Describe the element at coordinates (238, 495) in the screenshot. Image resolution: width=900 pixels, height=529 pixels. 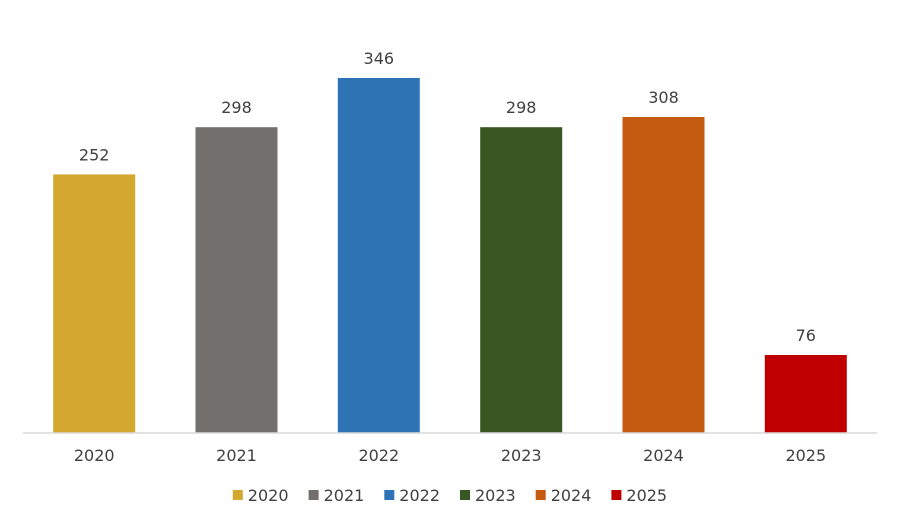
I see `legend-swatch-2020` at that location.